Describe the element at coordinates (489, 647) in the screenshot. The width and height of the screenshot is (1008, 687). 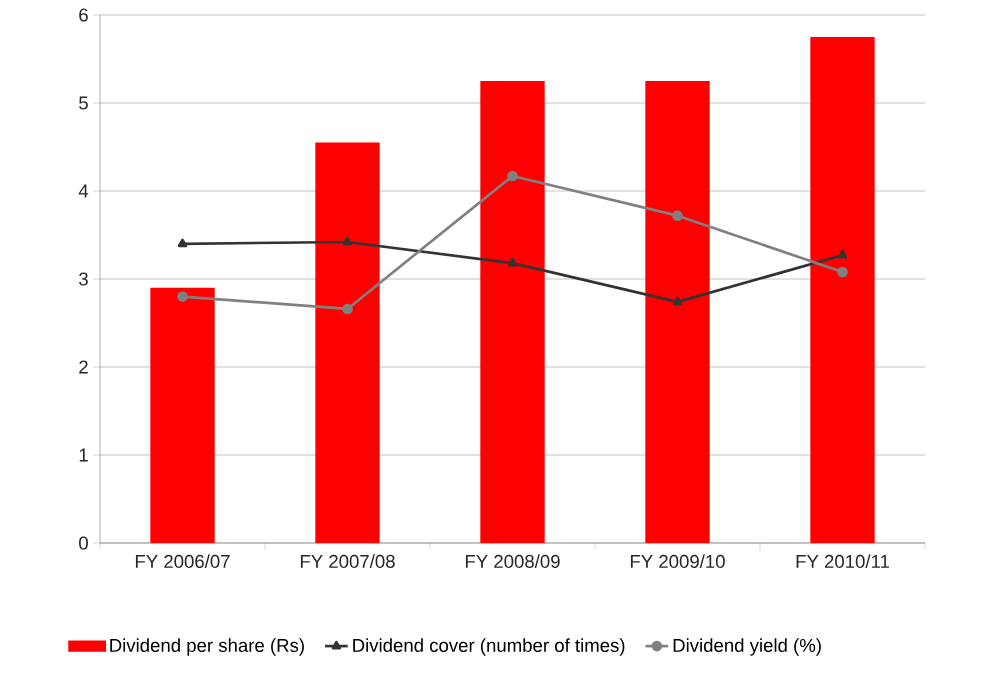
I see `legend-label: Dividend cover (number of times)` at that location.